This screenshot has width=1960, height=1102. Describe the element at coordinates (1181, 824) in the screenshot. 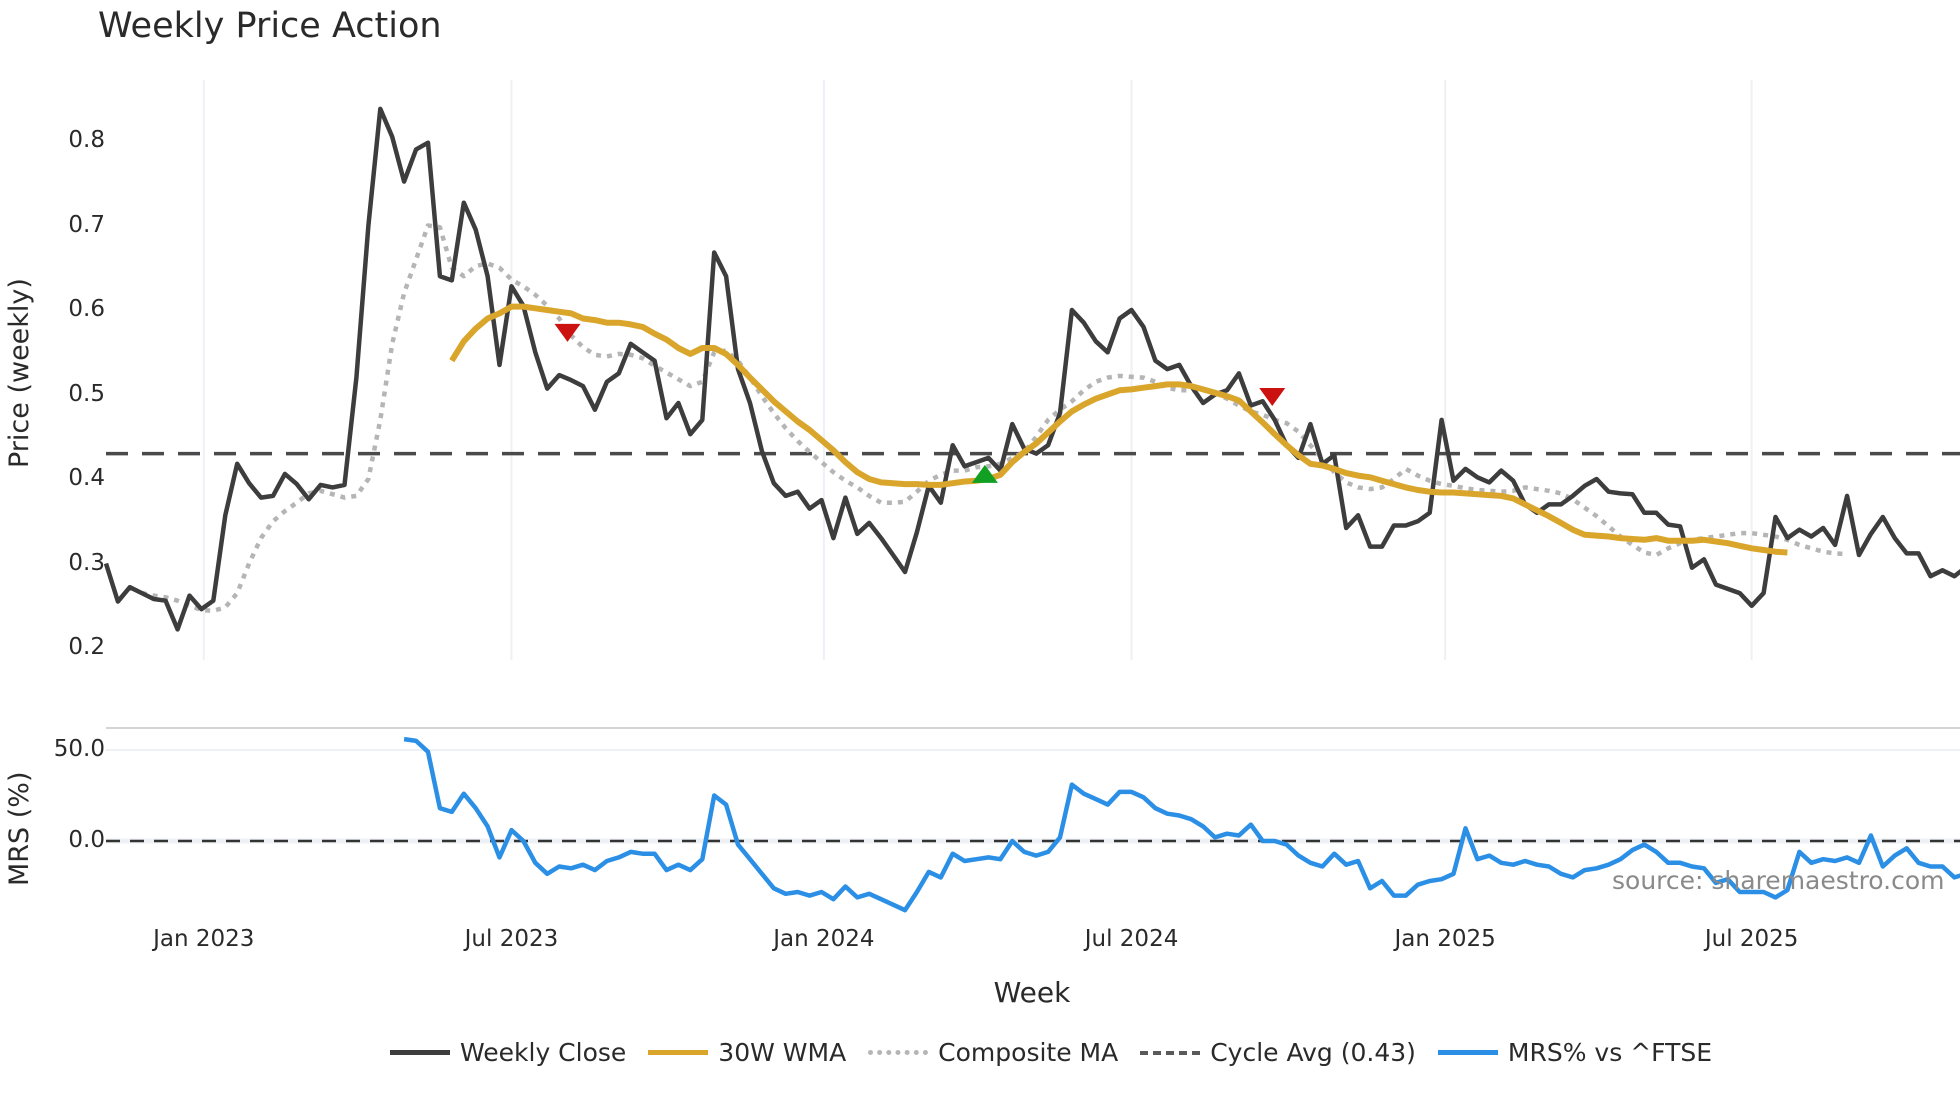

I see `mrs-line` at that location.